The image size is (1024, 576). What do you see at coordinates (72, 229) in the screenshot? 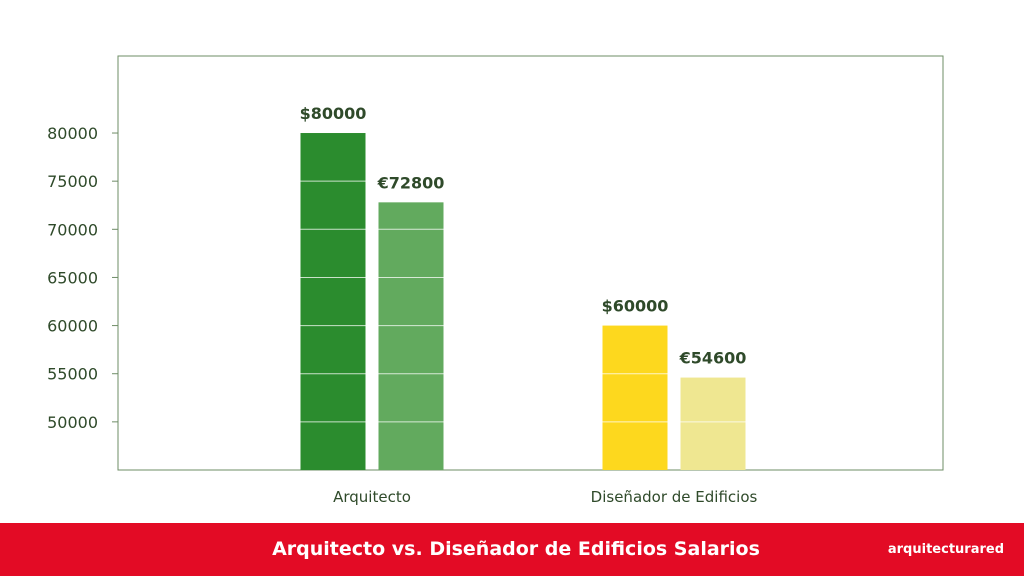
I see `y-tick-label: 70000` at bounding box center [72, 229].